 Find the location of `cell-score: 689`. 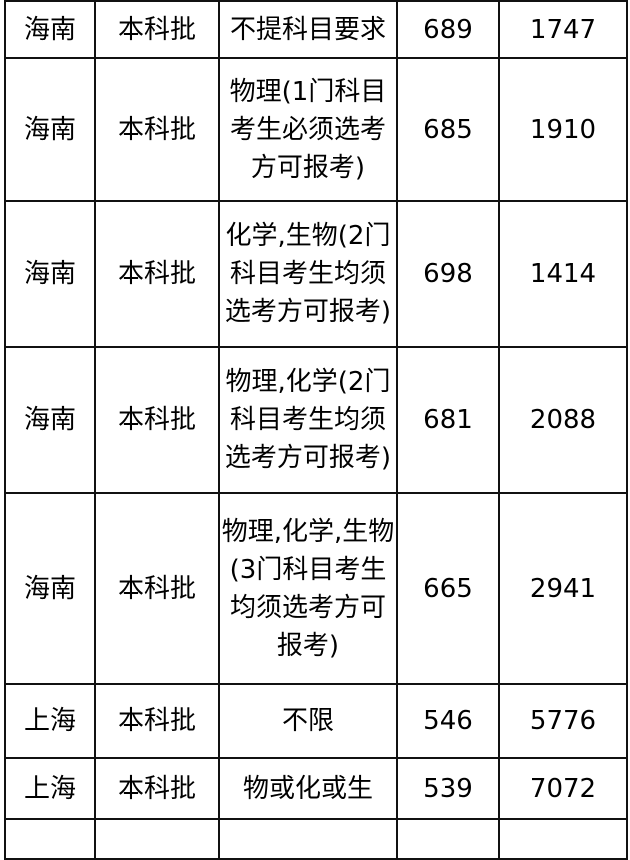

cell-score: 689 is located at coordinates (449, 30).